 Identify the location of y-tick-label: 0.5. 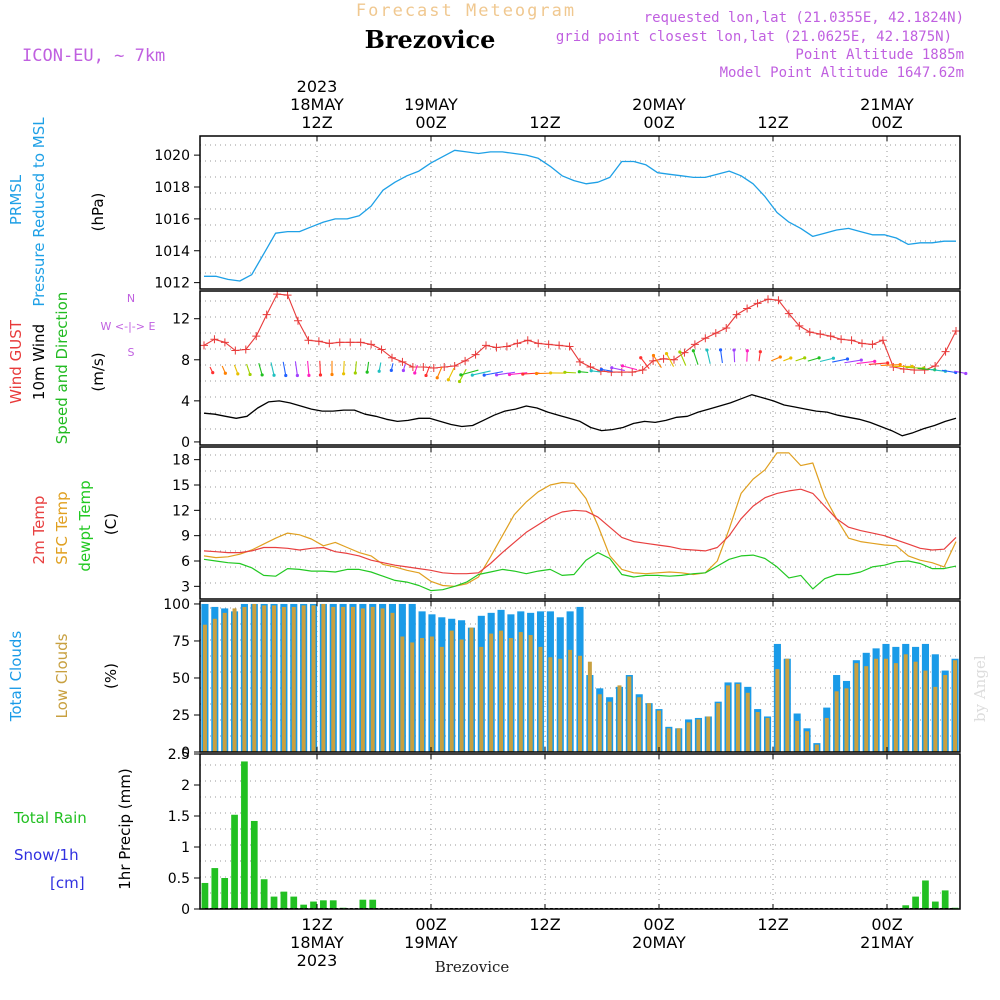
(179, 879).